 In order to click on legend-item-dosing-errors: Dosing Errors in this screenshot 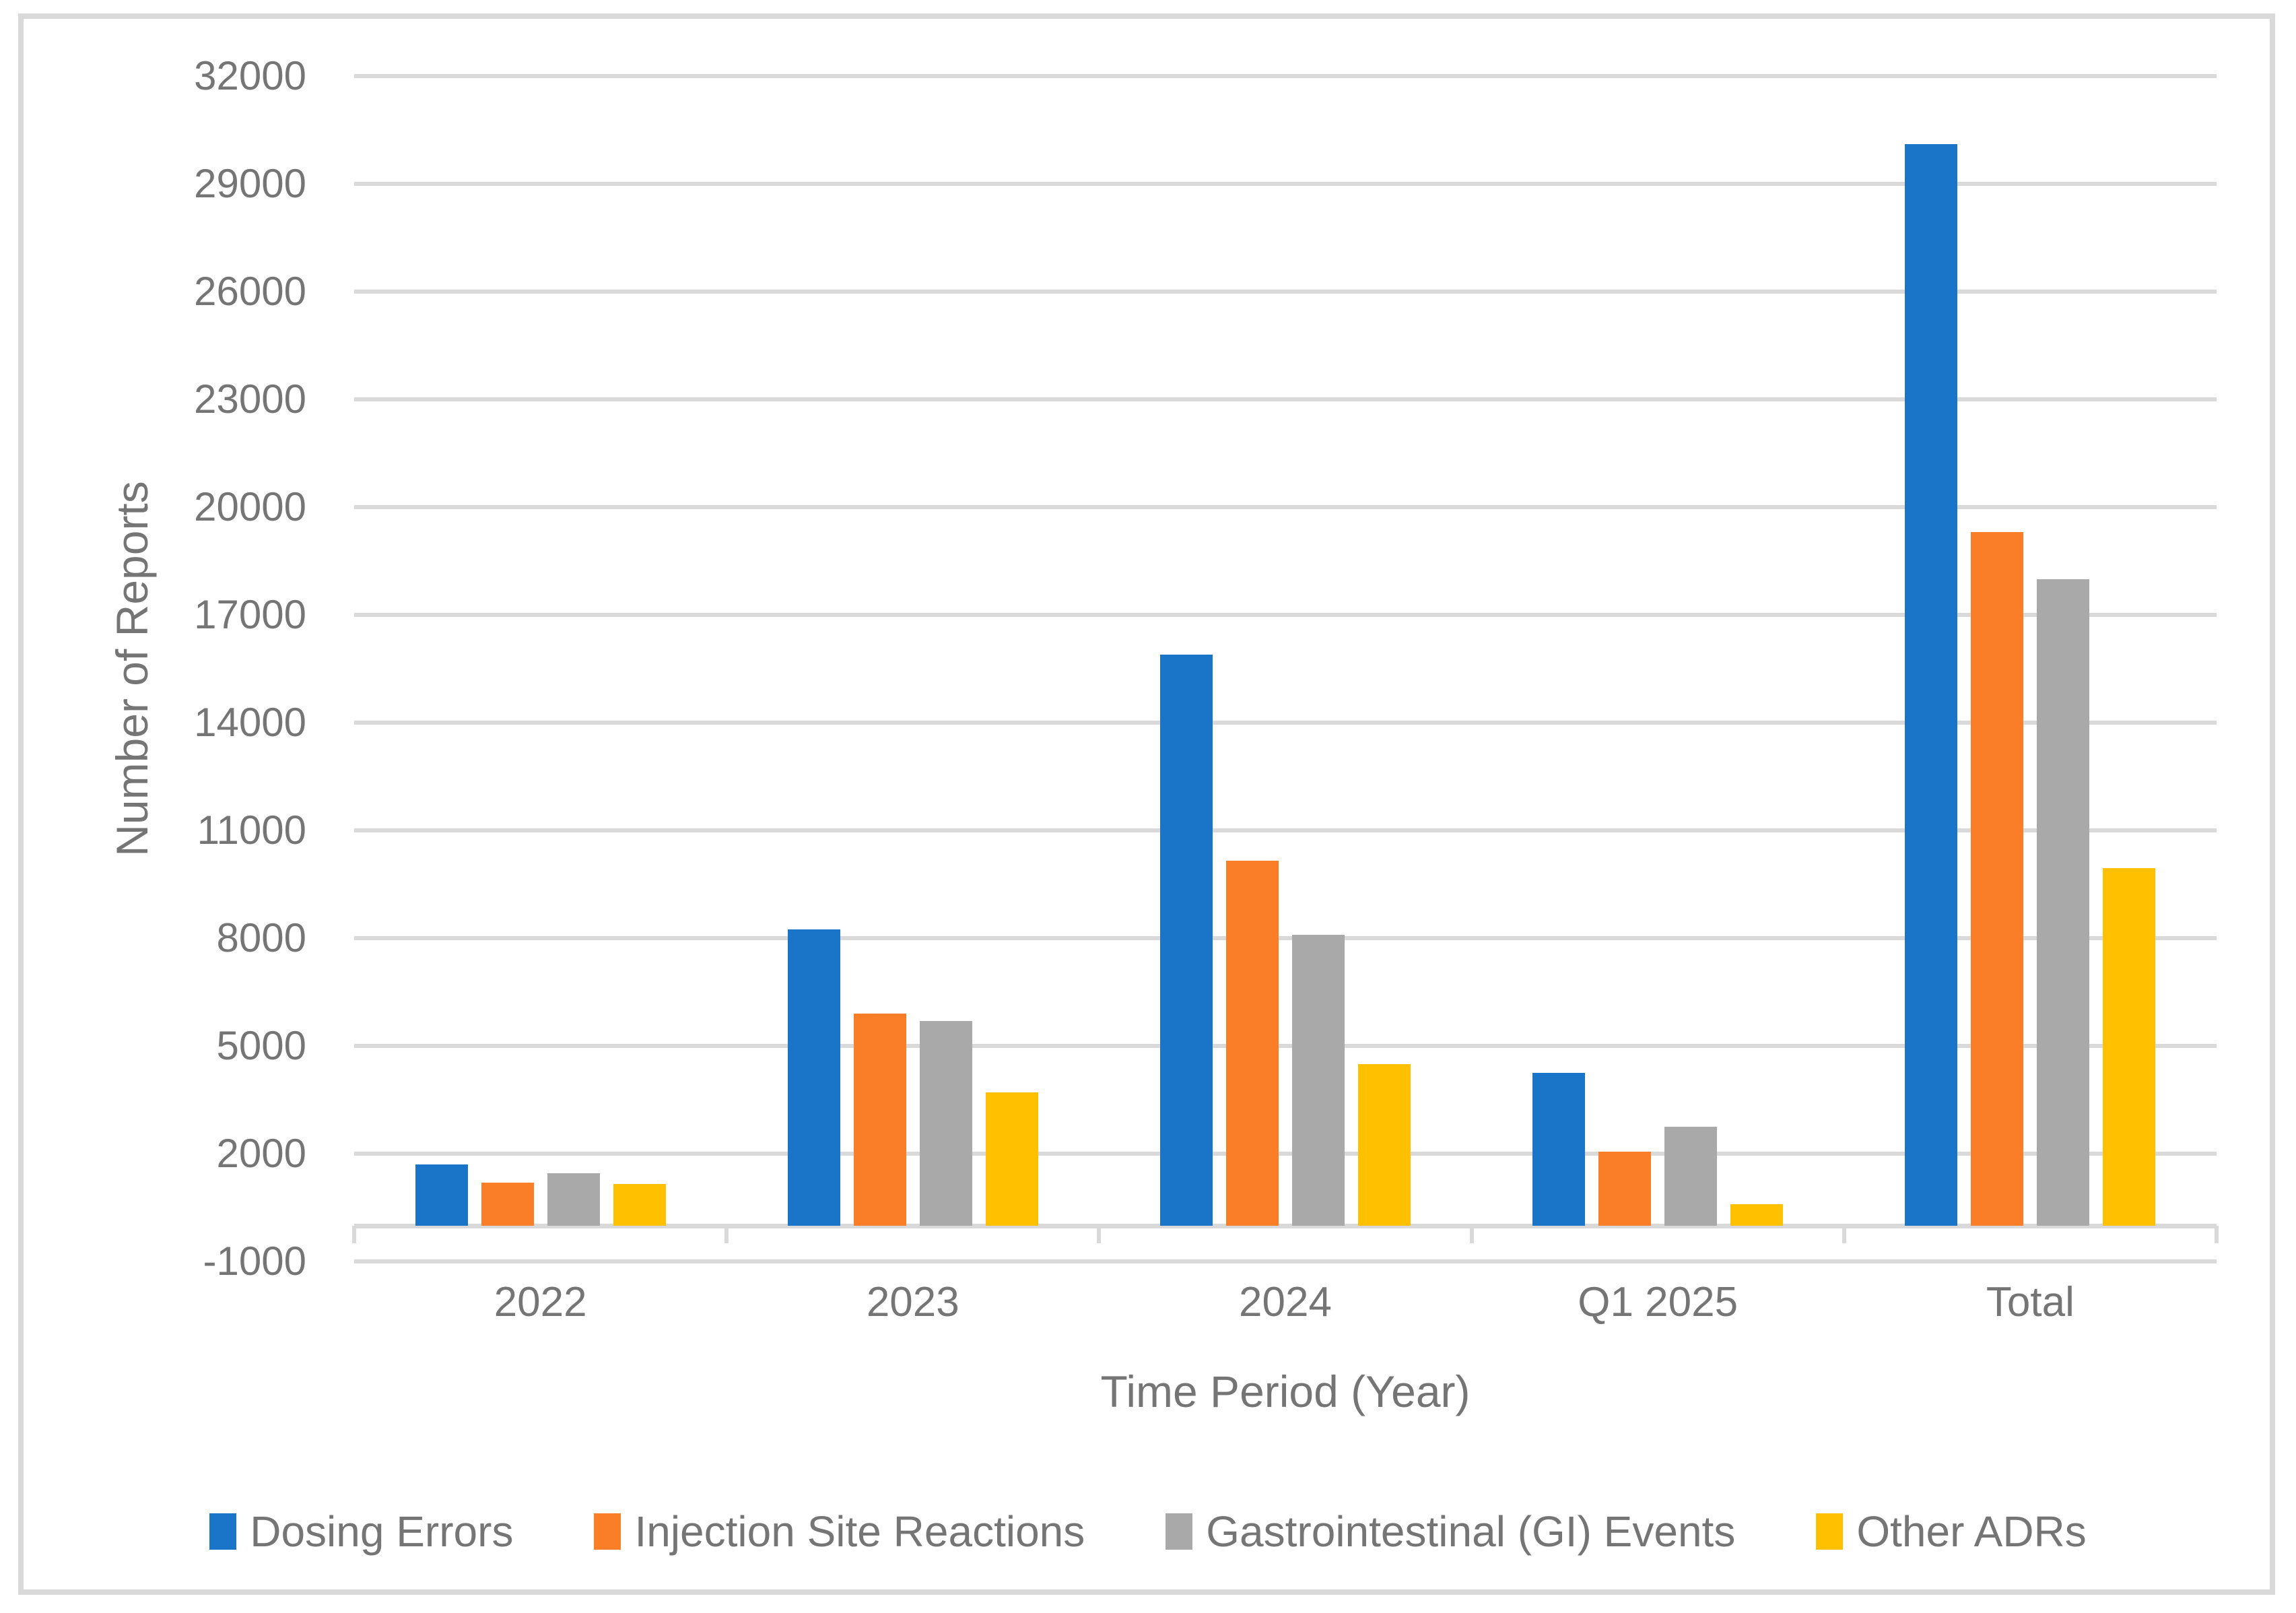, I will do `click(361, 1531)`.